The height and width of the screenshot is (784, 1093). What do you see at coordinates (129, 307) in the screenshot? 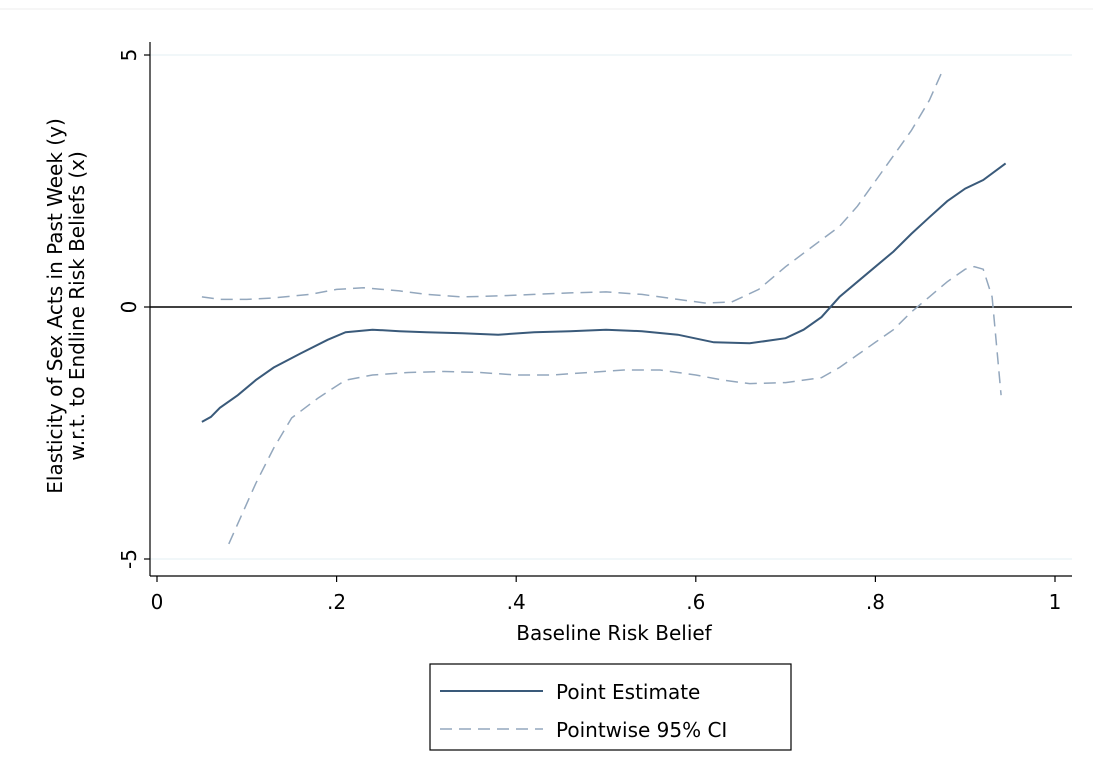
I see `y-tick-label-1: 0` at bounding box center [129, 307].